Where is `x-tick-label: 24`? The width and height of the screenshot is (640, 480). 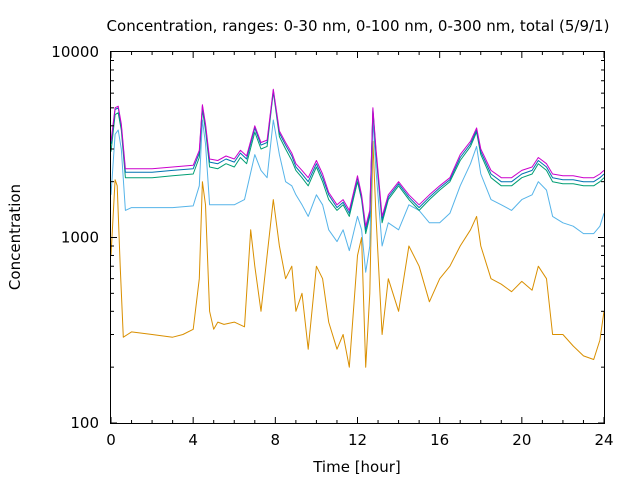 x-tick-label: 24 is located at coordinates (603, 440).